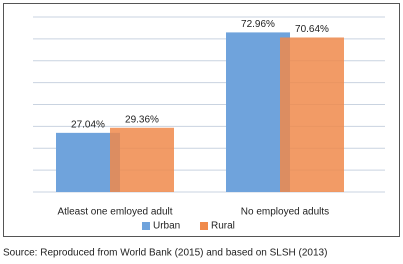 The height and width of the screenshot is (264, 403). Describe the element at coordinates (258, 24) in the screenshot. I see `data-label: 72.96%` at that location.